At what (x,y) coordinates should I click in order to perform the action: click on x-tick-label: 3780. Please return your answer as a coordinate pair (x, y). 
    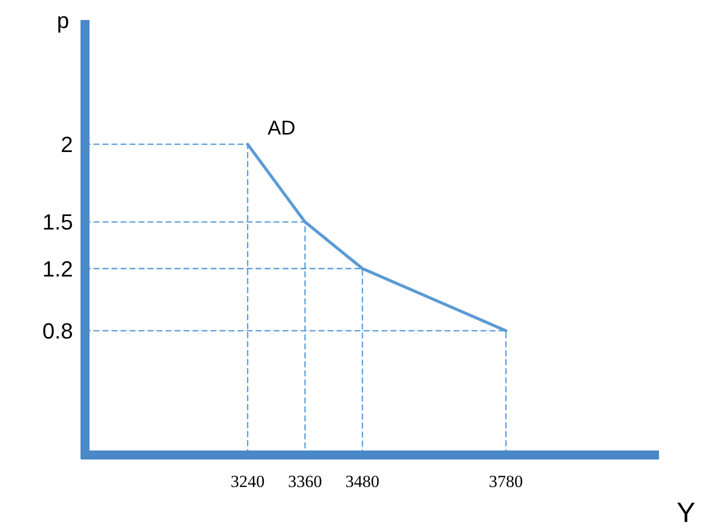
    Looking at the image, I should click on (505, 481).